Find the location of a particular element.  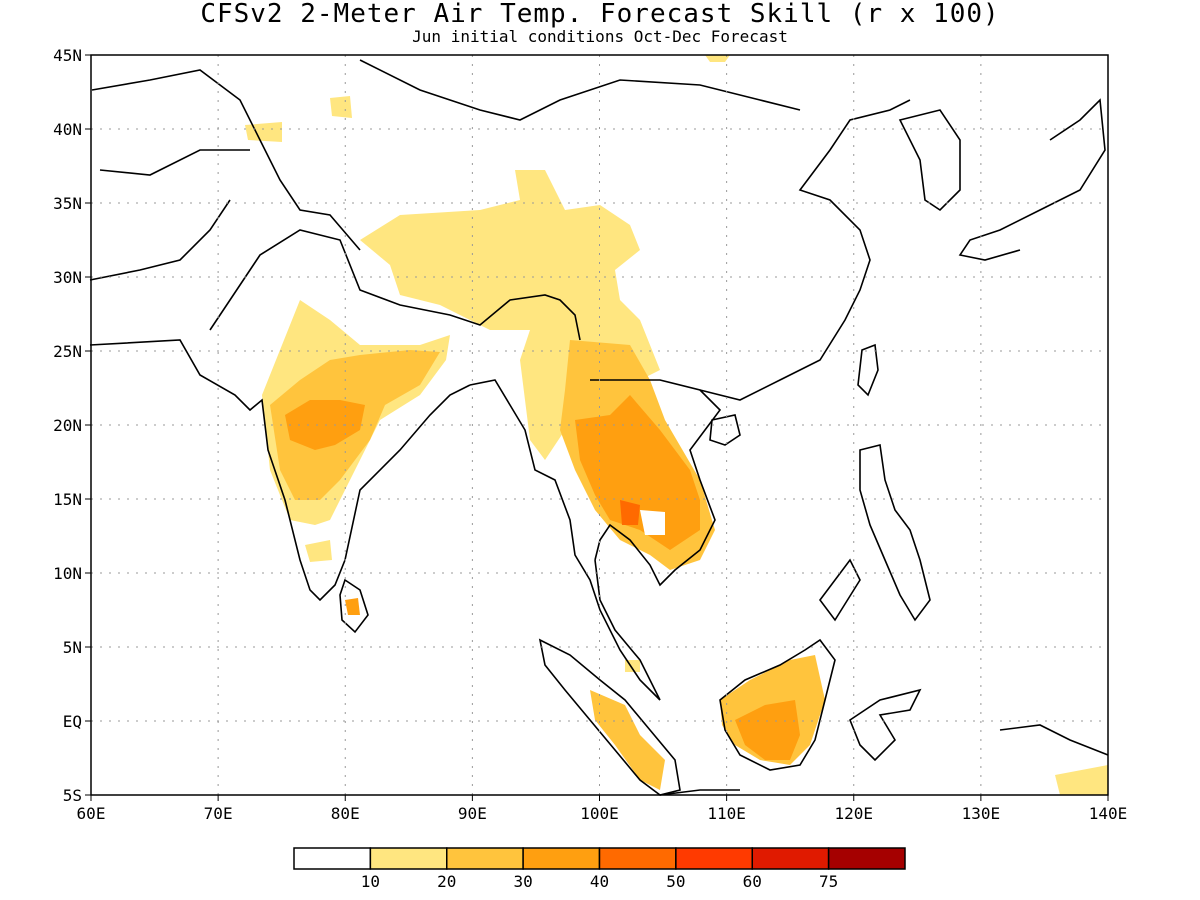

lat-label: 35N is located at coordinates (67, 203).